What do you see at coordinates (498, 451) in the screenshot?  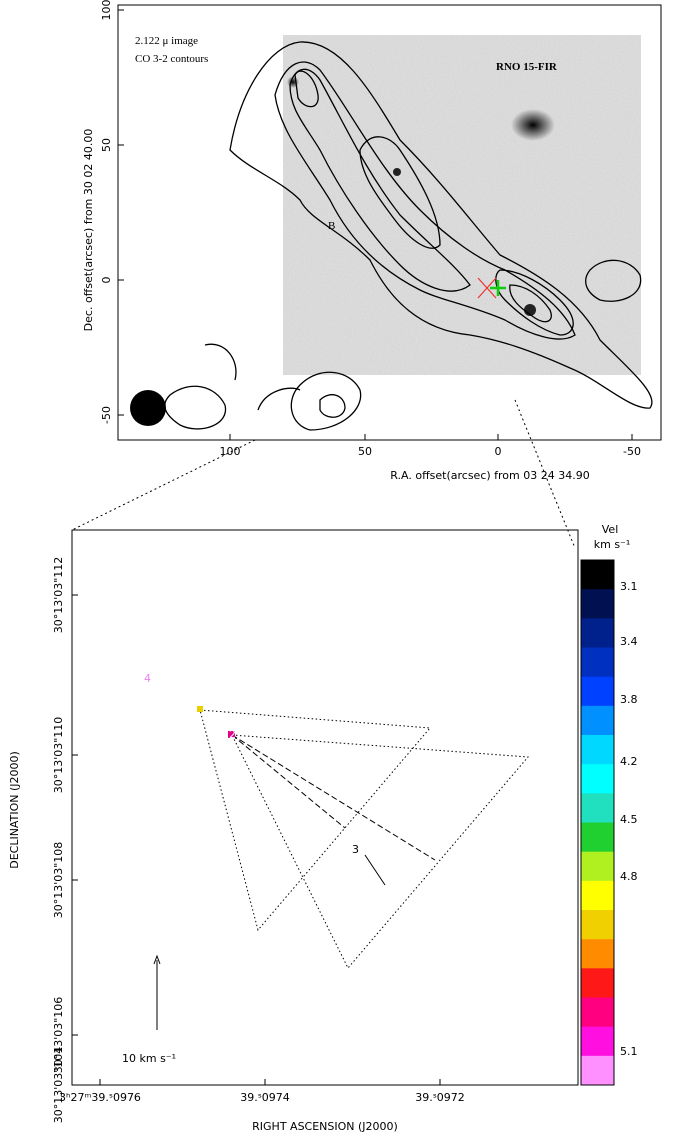 I see `x-tick-label: 0` at bounding box center [498, 451].